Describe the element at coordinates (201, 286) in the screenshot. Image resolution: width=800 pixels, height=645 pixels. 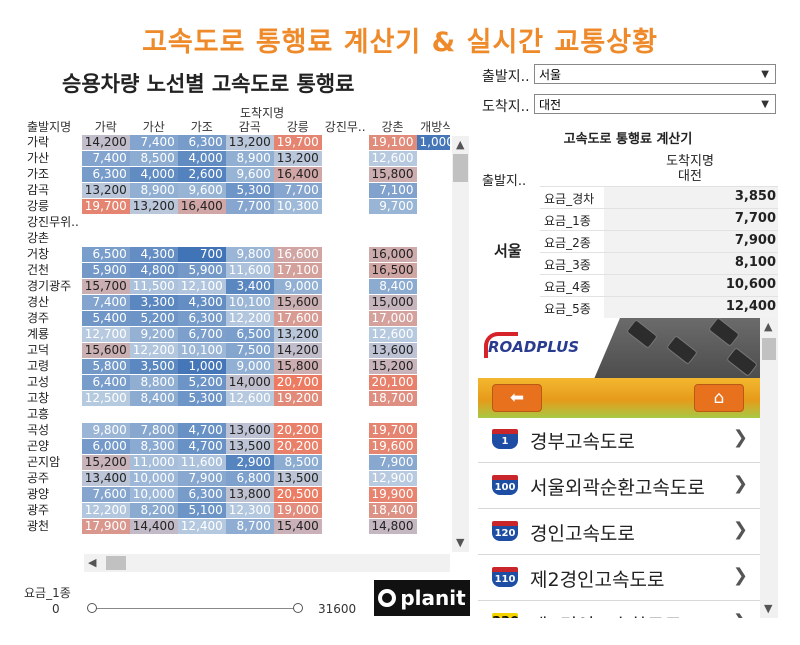
I see `toll-cell: 12,100` at that location.